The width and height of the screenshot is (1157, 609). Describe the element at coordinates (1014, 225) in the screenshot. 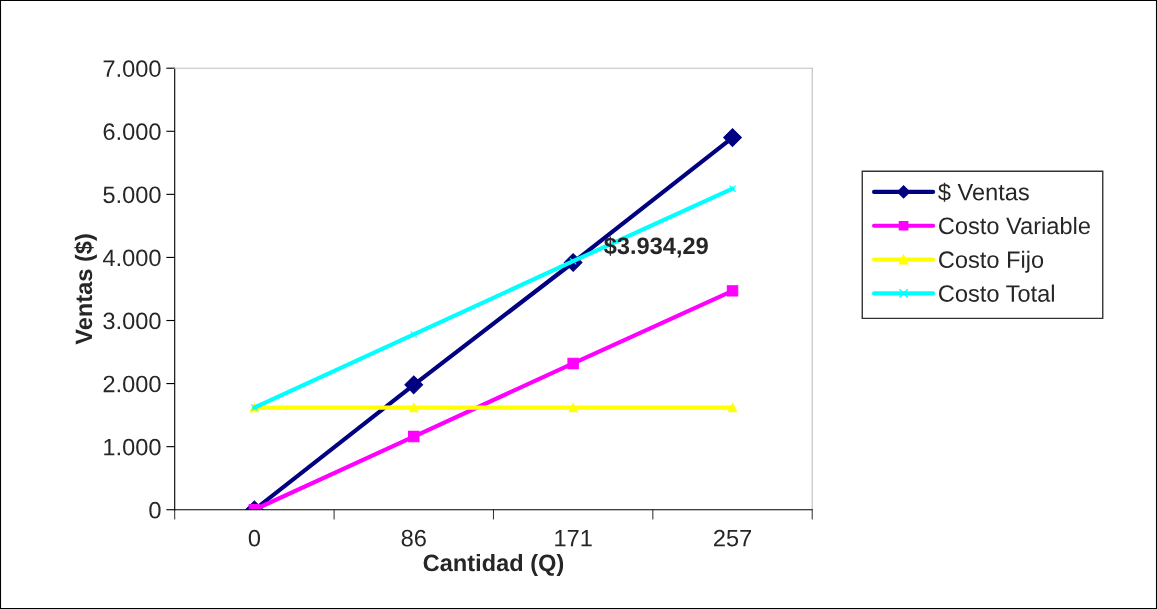

I see `legend-label: Costo Variable` at that location.